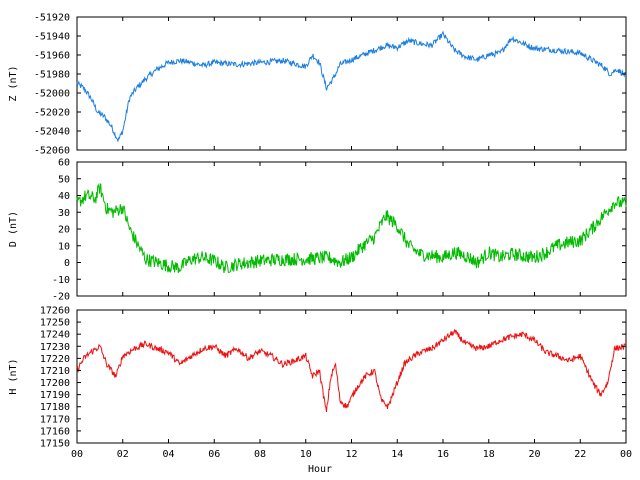 This screenshot has width=640, height=480. What do you see at coordinates (55, 431) in the screenshot?
I see `h-y-tick-label: 17160` at bounding box center [55, 431].